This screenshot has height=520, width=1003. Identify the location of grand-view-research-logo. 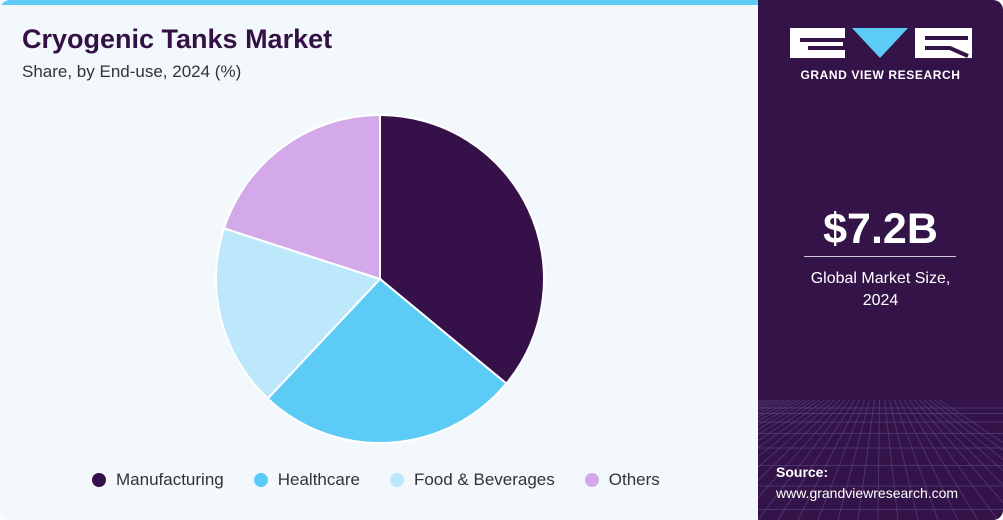
(881, 43).